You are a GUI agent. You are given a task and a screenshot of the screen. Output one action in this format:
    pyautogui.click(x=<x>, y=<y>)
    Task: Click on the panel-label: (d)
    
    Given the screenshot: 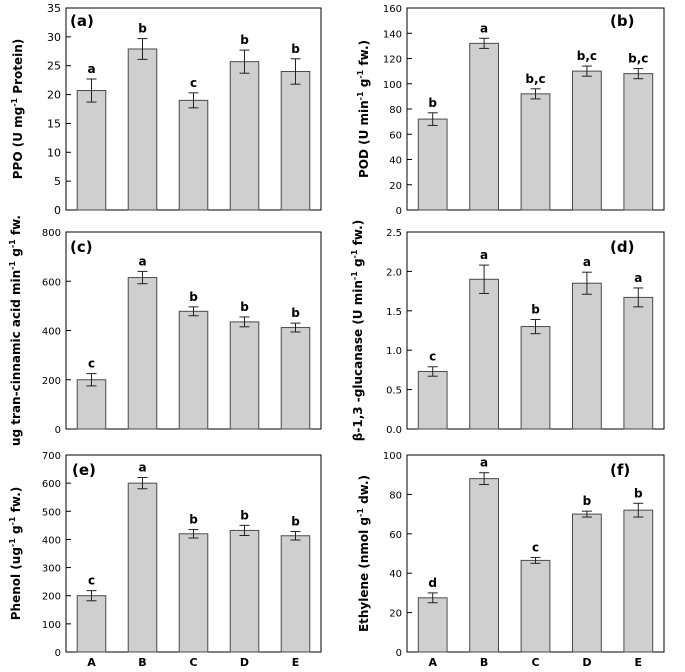 What is the action you would take?
    pyautogui.click(x=622, y=247)
    